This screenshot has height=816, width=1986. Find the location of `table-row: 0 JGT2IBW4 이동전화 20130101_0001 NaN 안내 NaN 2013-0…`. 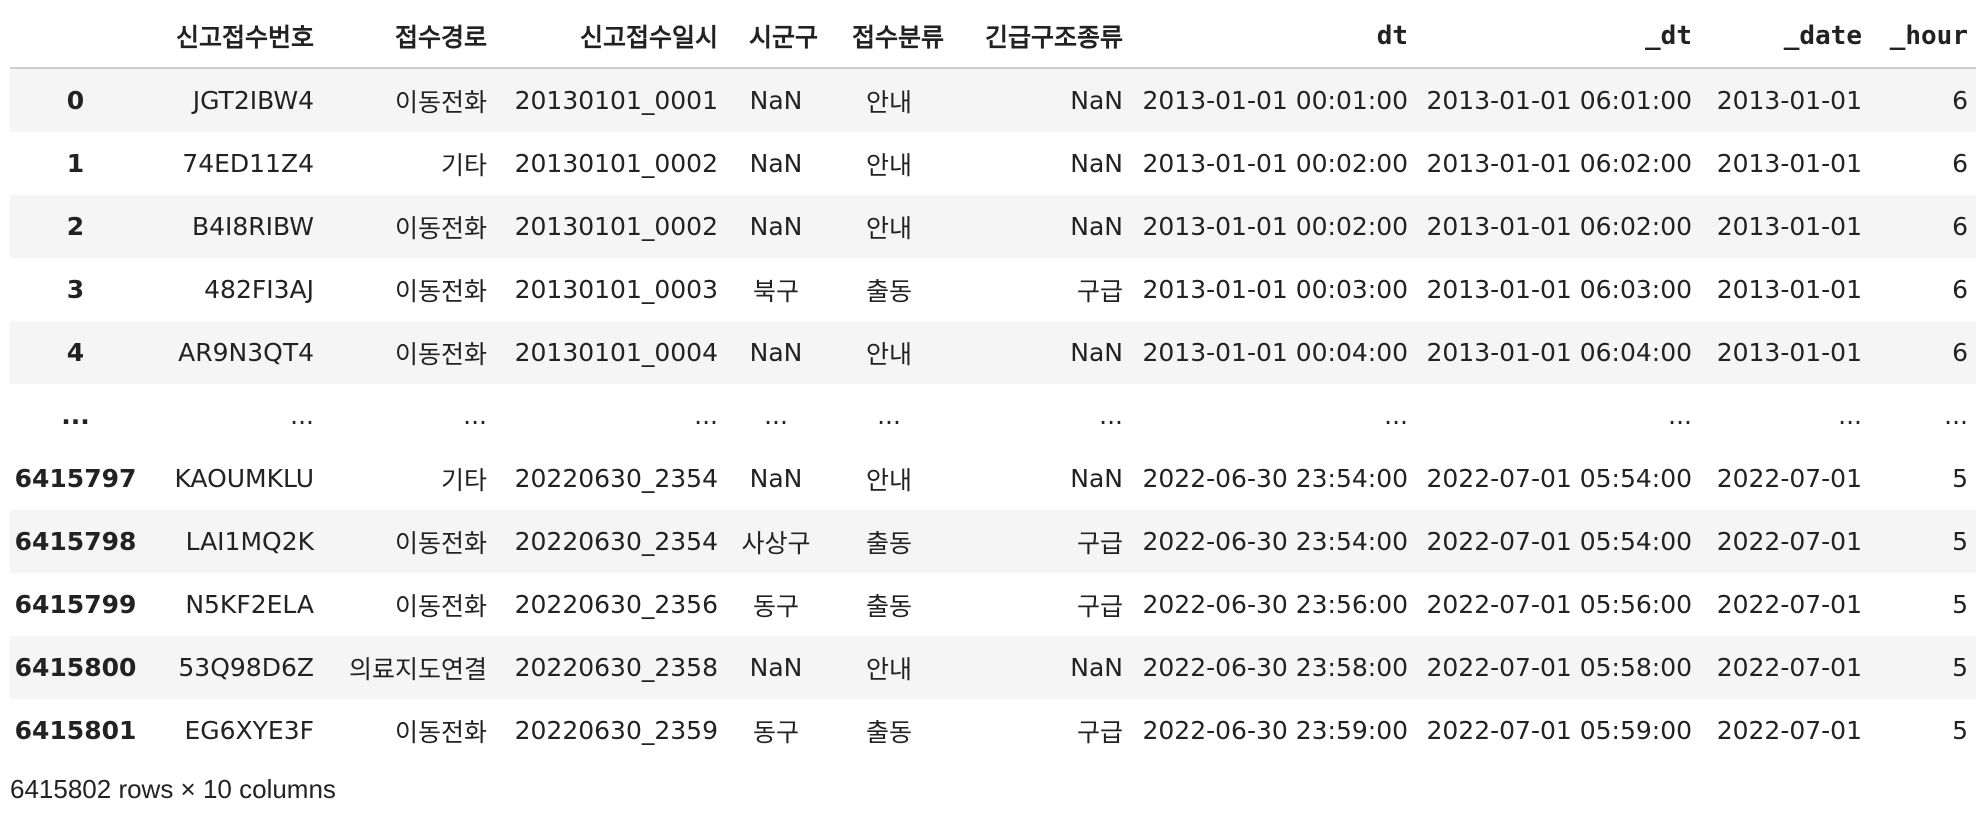

table-row: 0 JGT2IBW4 이동전화 20130101_0001 NaN 안내 NaN 2013-0… is located at coordinates (993, 100).